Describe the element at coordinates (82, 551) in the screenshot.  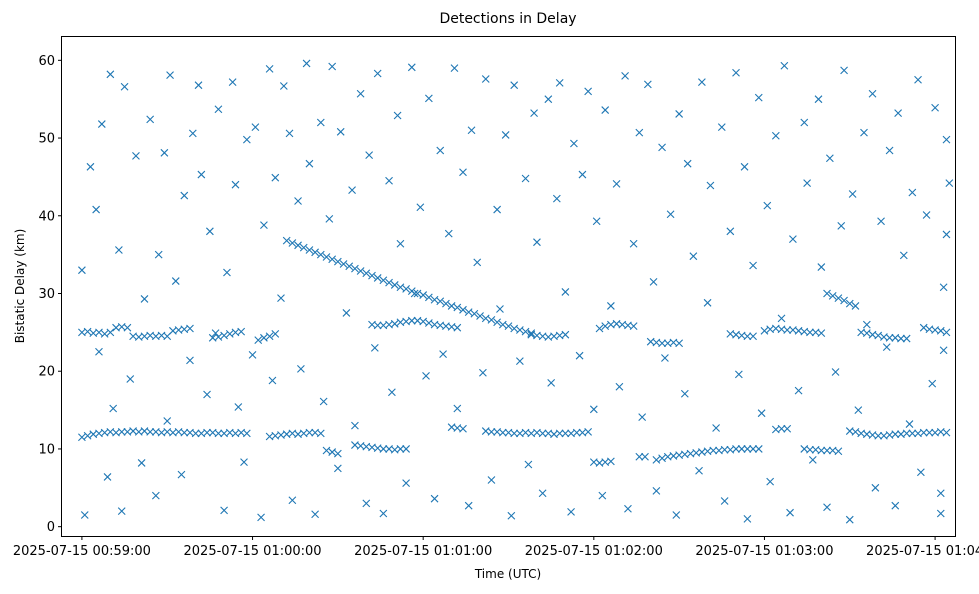
I see `x-tick-label: 2025-07-15 00:59:00` at that location.